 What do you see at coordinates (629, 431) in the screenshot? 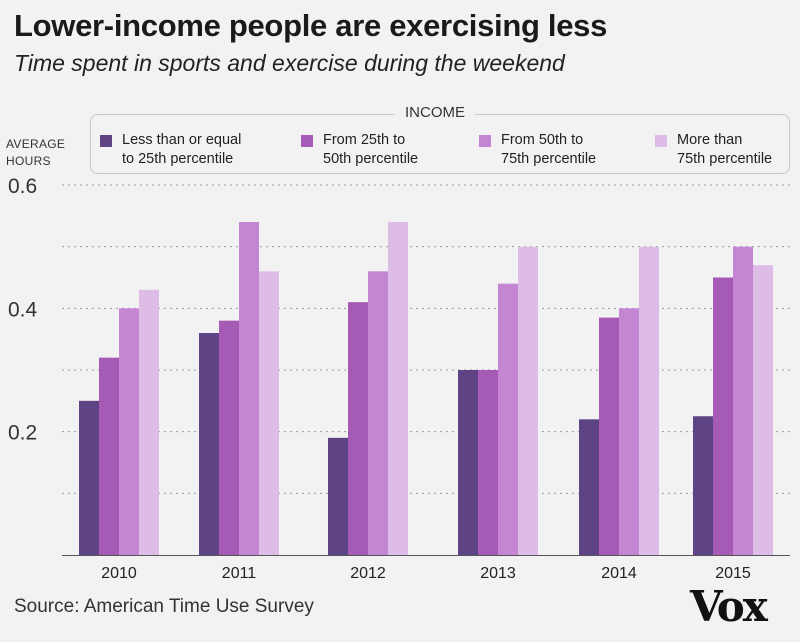
I see `bar-2014-s3` at bounding box center [629, 431].